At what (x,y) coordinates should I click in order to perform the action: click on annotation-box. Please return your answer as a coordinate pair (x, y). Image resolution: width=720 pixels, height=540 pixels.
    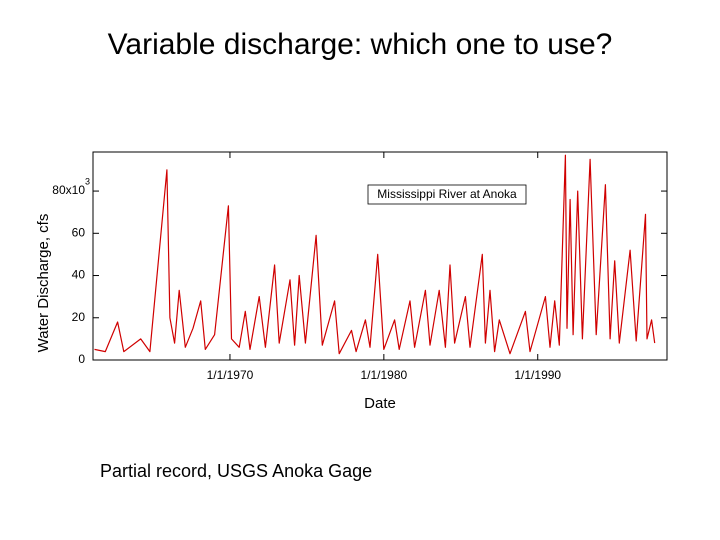
    Looking at the image, I should click on (447, 194).